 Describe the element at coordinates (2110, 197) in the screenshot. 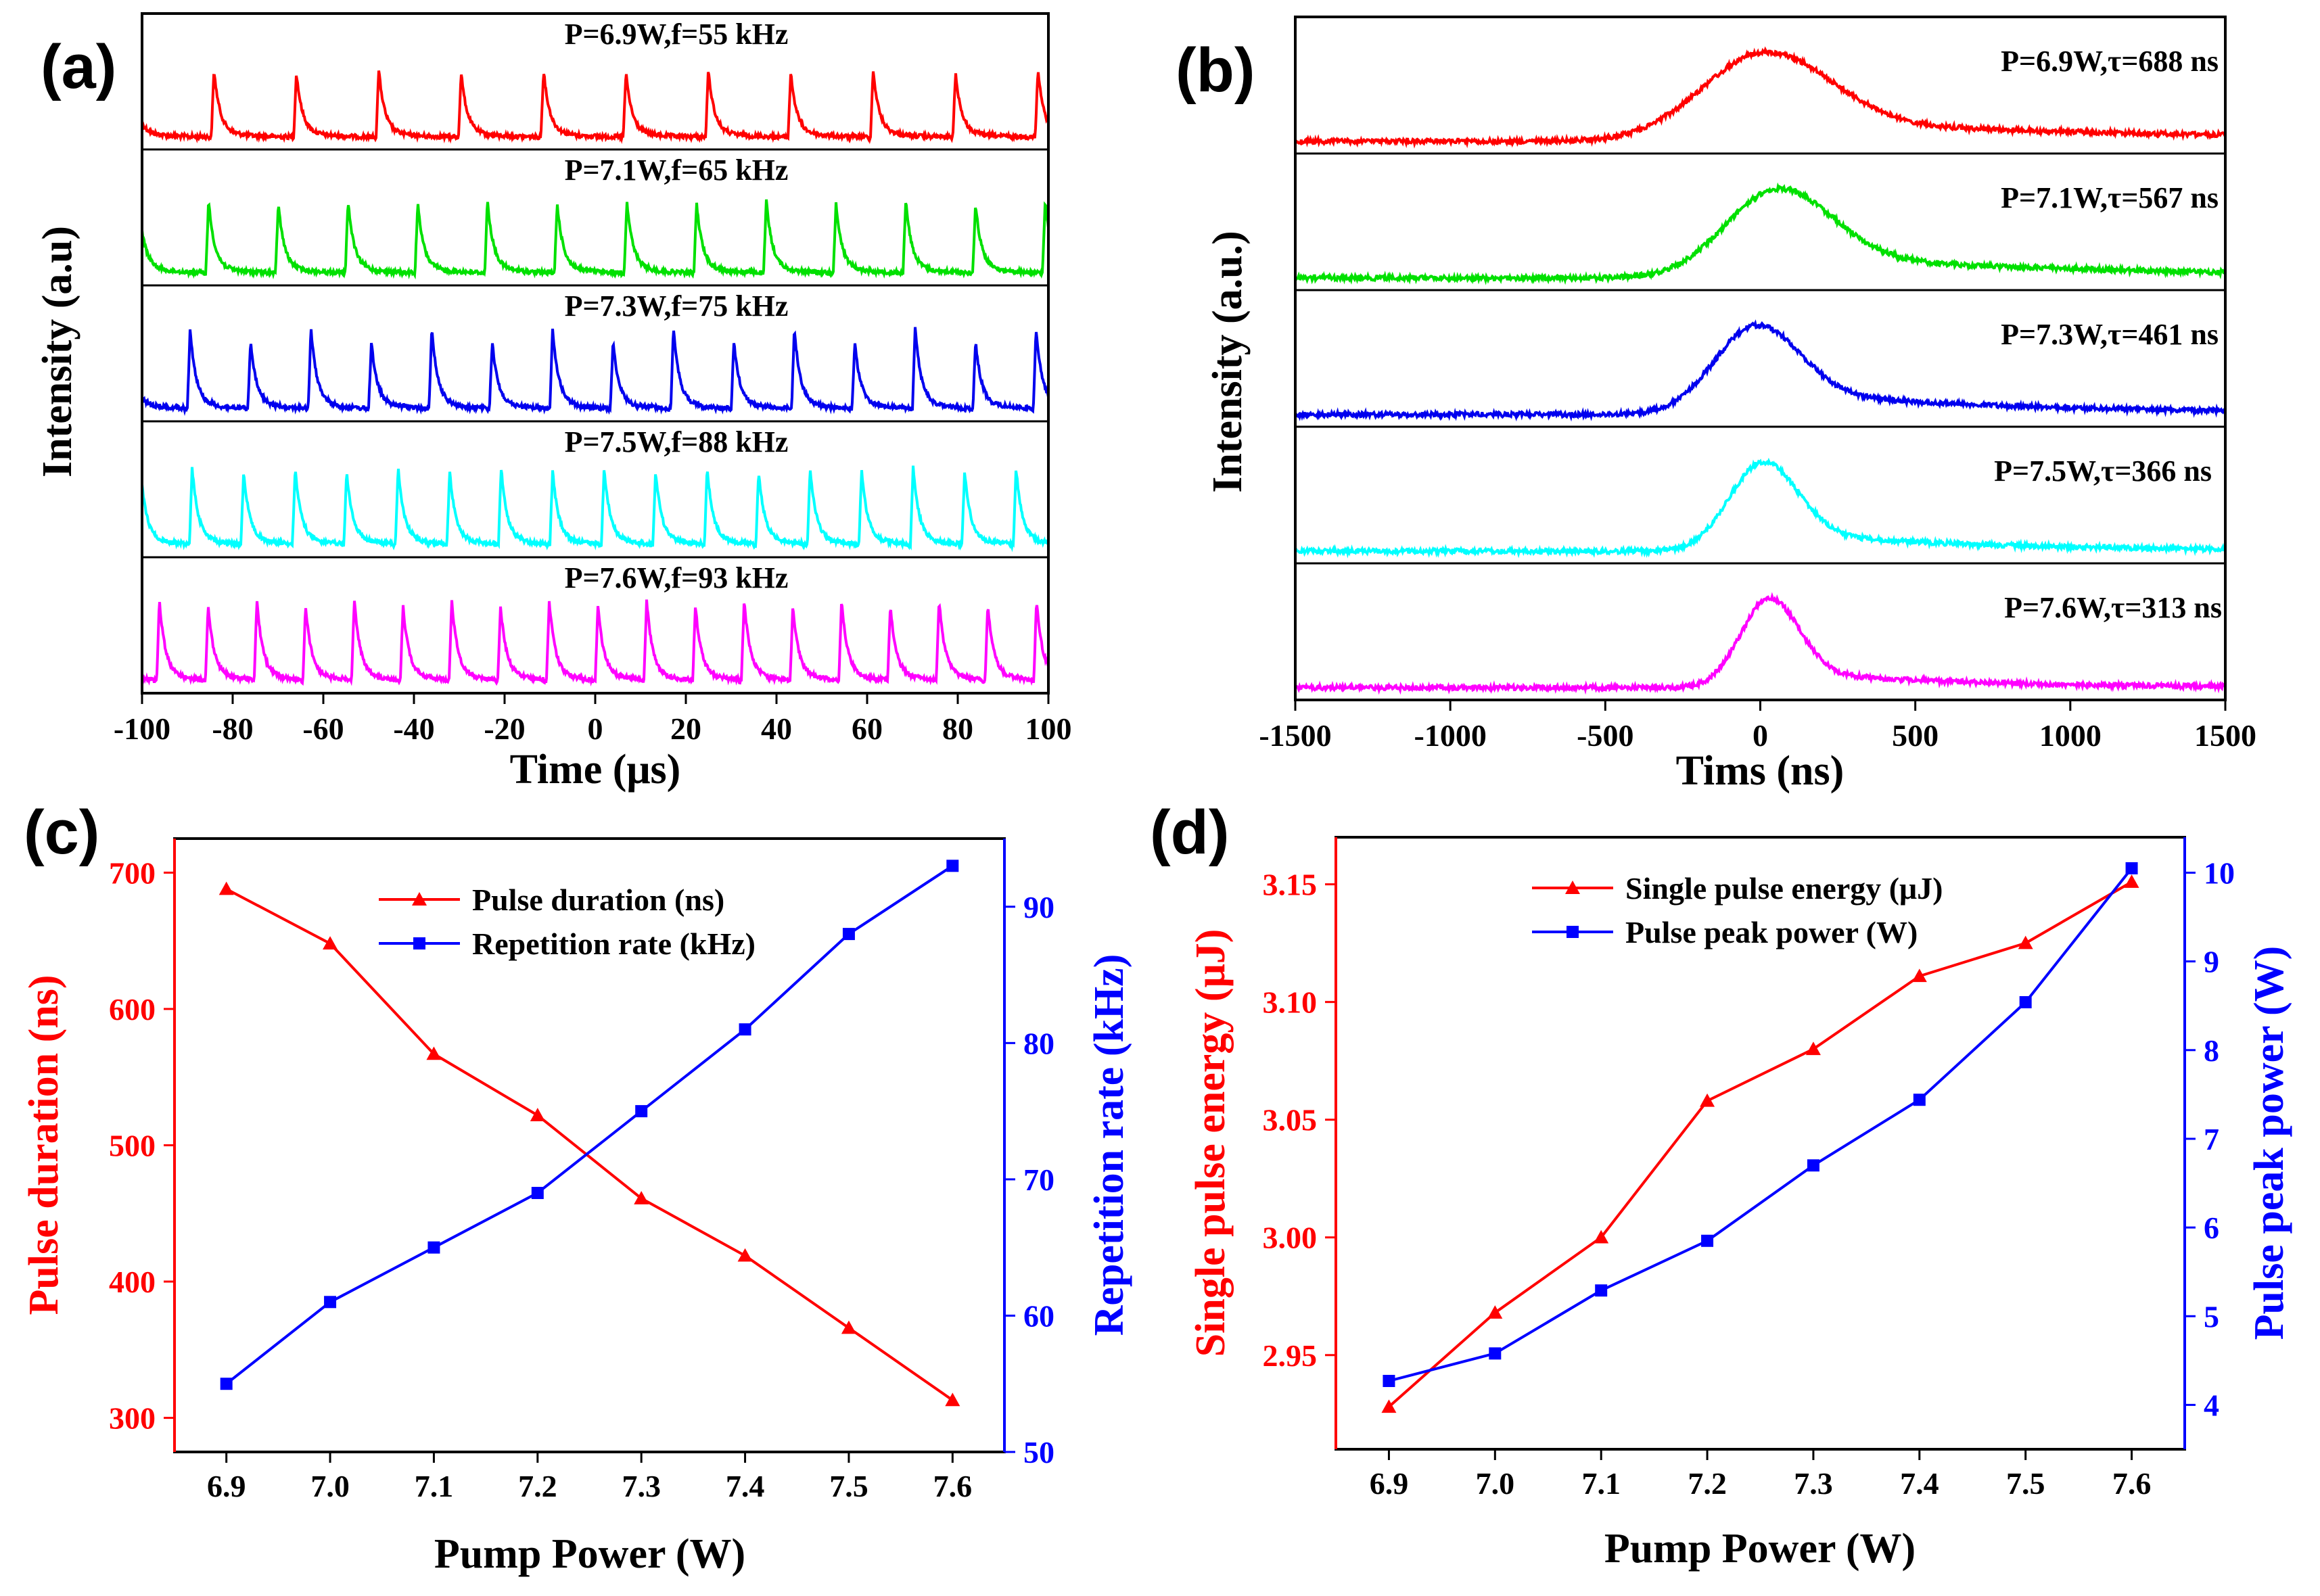

I see `panel-b-annotation-2: P=7.1W,τ=567 ns` at that location.